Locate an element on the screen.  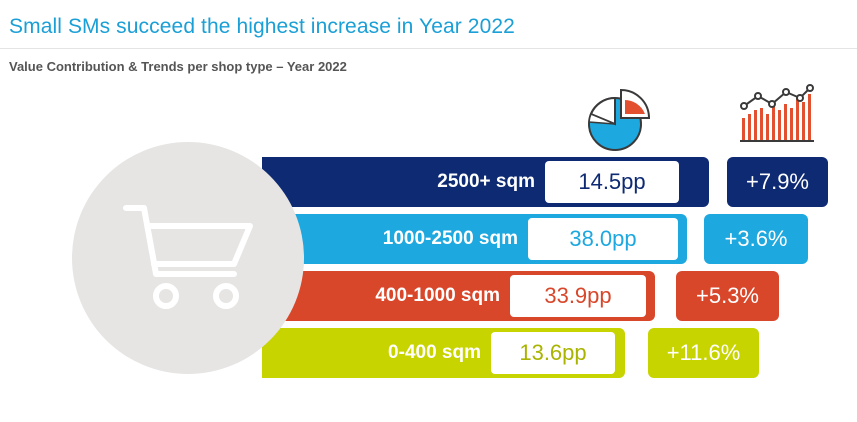
value-contribution: 33.9pp is located at coordinates (578, 296).